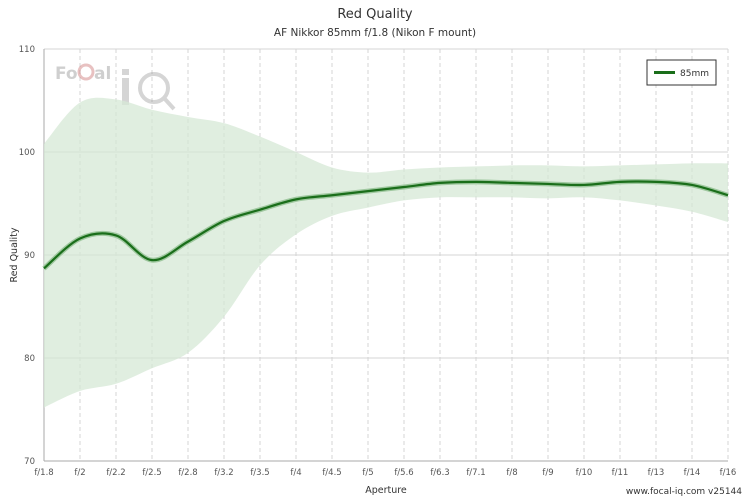 This screenshot has height=500, width=750. Describe the element at coordinates (27, 153) in the screenshot. I see `y-tick-label: 100` at that location.